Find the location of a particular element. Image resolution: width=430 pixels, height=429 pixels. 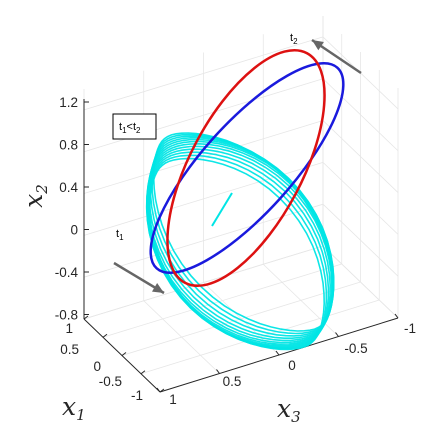

legend-box is located at coordinates (134, 126).